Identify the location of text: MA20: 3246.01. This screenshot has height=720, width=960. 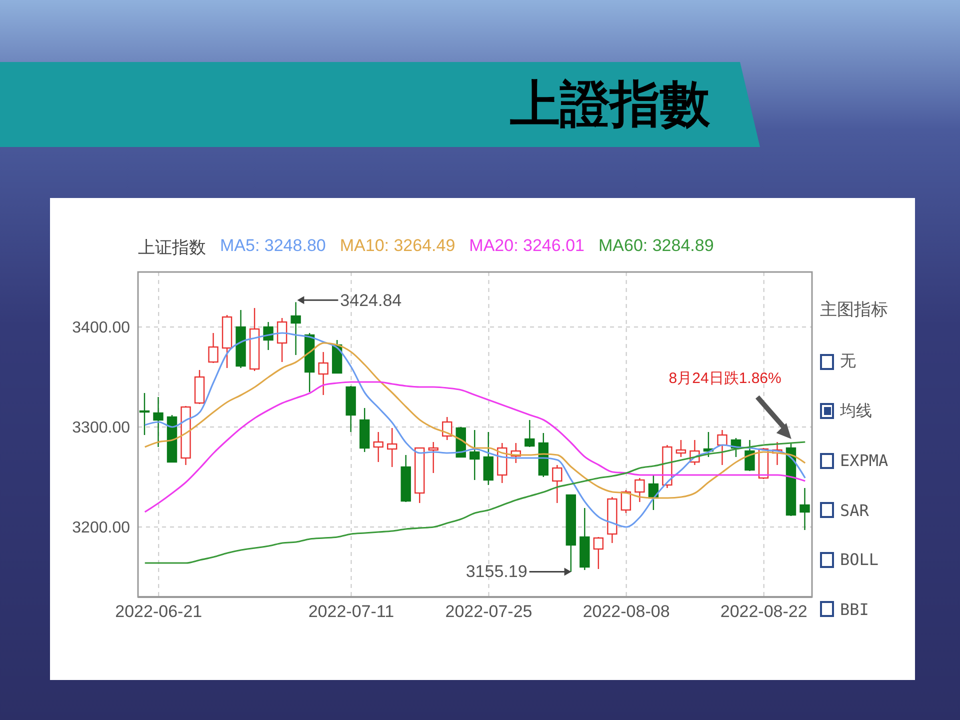
(526, 246).